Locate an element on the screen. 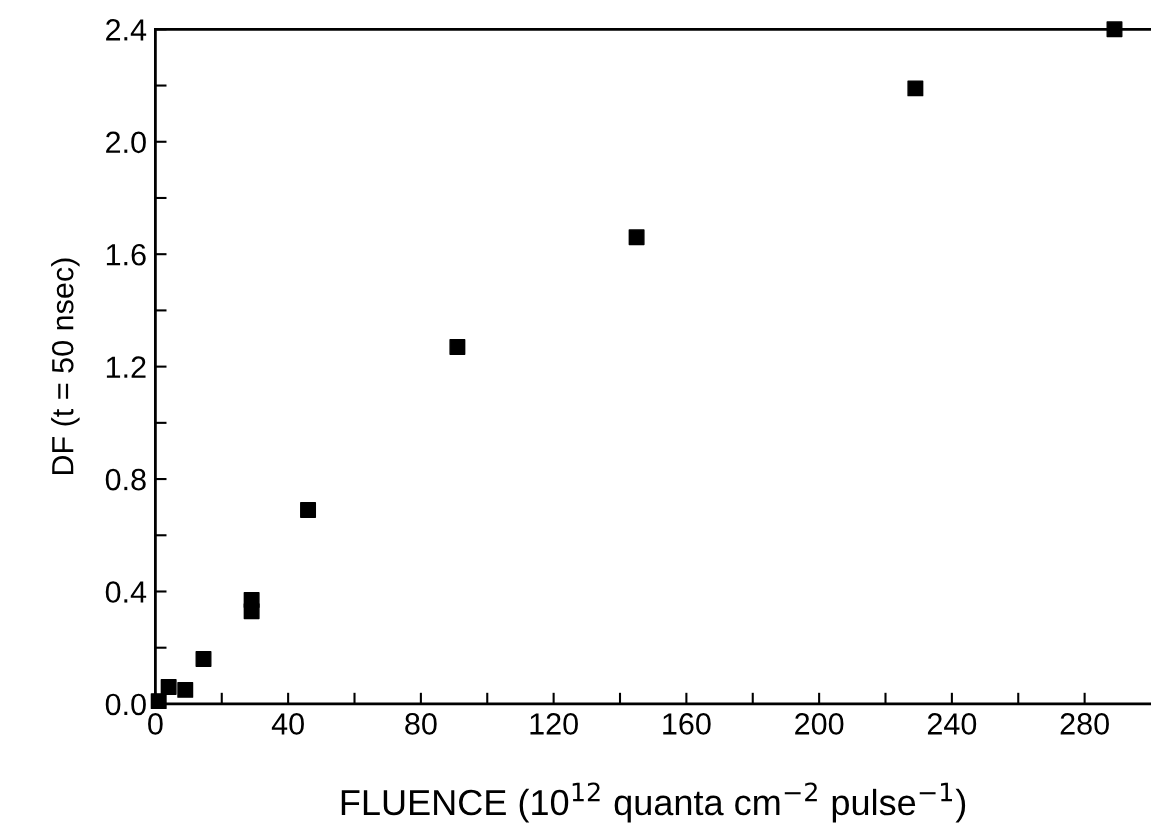 The width and height of the screenshot is (1151, 838). y-tick-label: 0.4 is located at coordinates (126, 592).